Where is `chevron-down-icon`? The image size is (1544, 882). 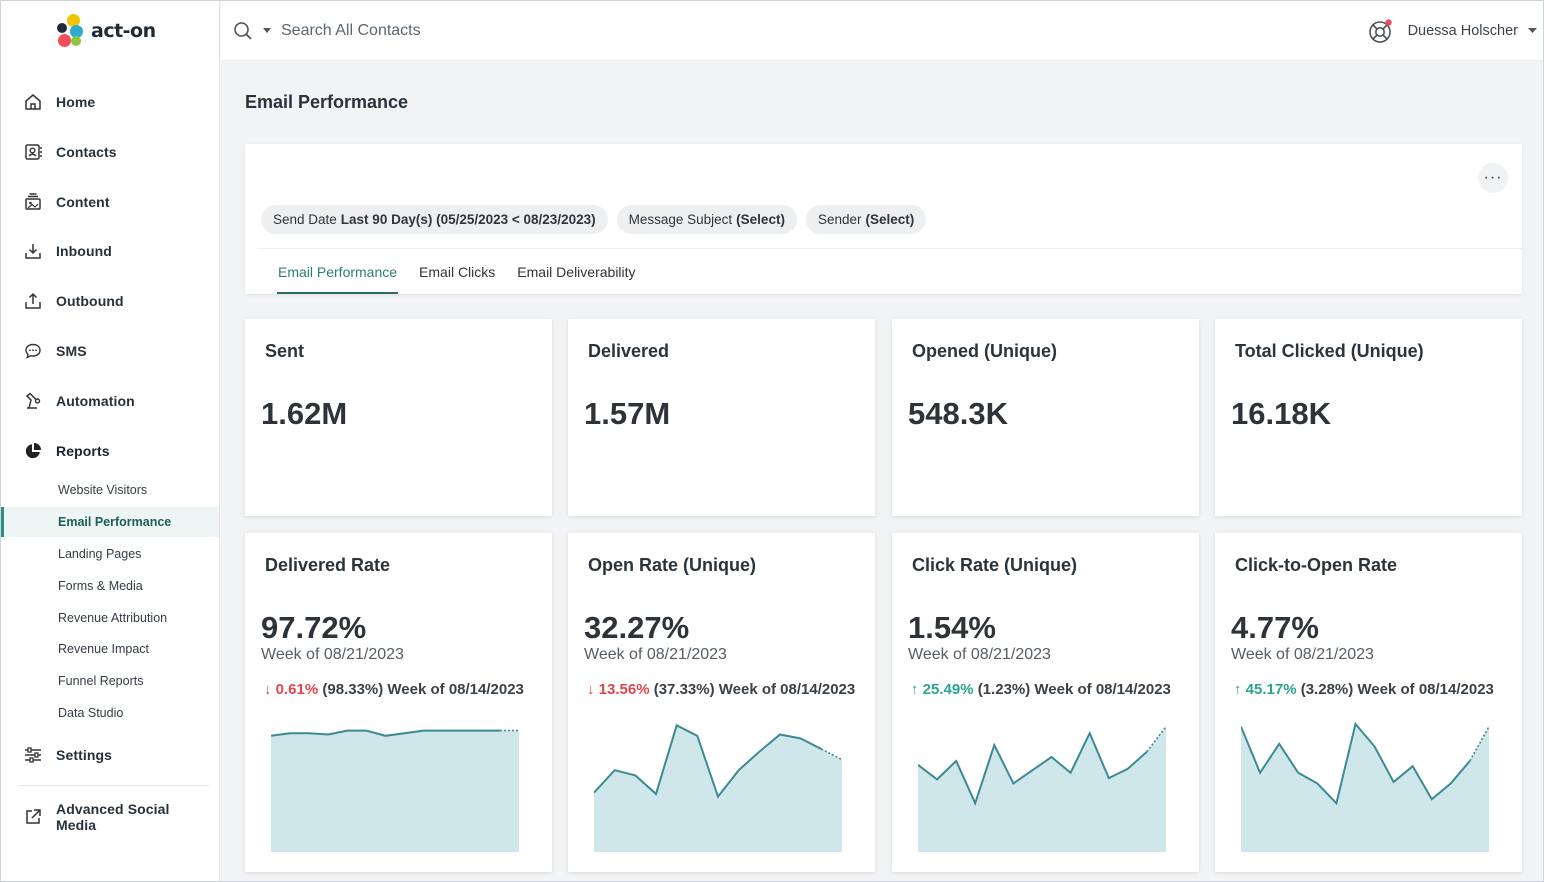
chevron-down-icon is located at coordinates (1532, 31).